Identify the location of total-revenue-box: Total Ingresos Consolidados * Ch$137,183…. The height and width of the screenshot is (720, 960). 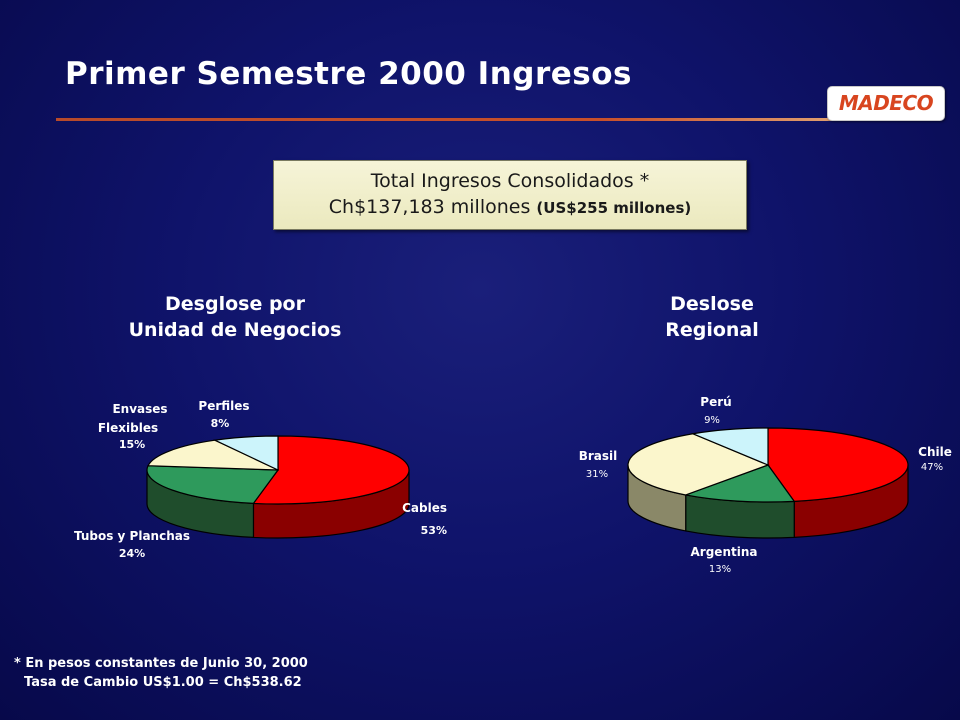
(510, 195).